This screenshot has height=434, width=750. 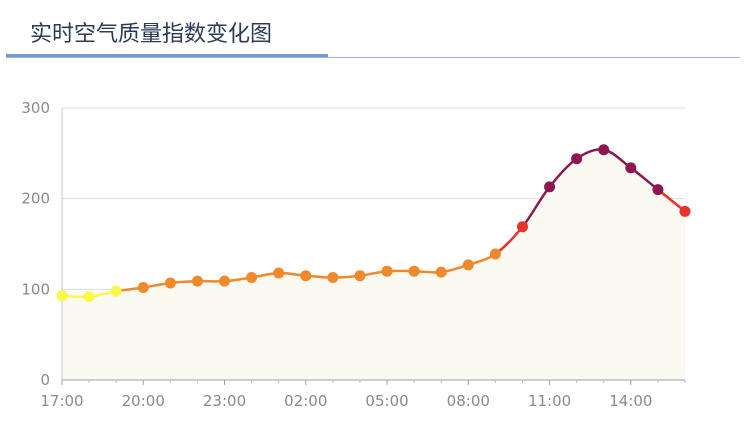 What do you see at coordinates (167, 55) in the screenshot?
I see `title-underline` at bounding box center [167, 55].